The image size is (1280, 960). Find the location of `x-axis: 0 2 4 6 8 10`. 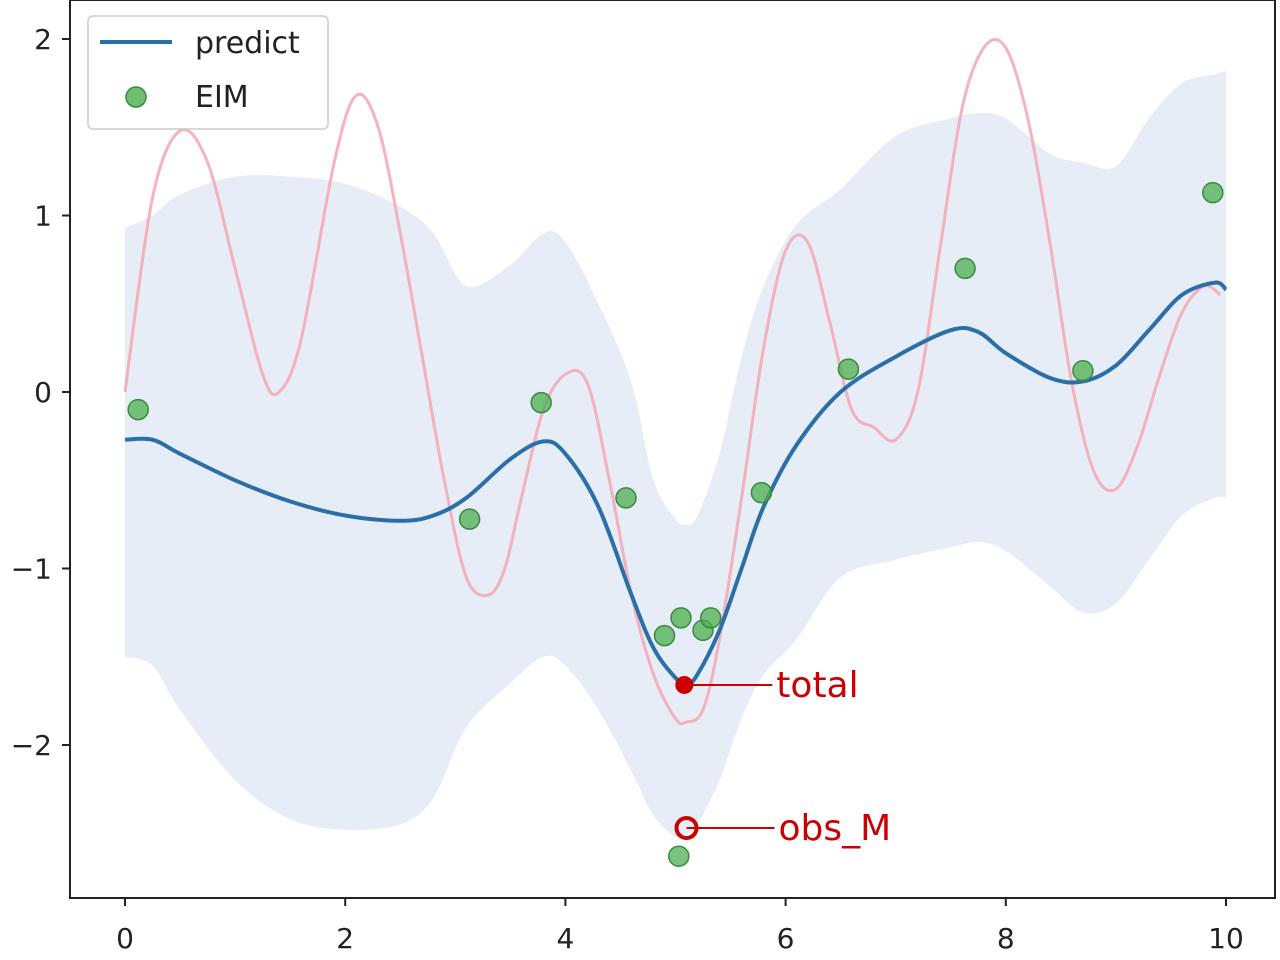

x-axis: 0 2 4 6 8 10 is located at coordinates (680, 926).